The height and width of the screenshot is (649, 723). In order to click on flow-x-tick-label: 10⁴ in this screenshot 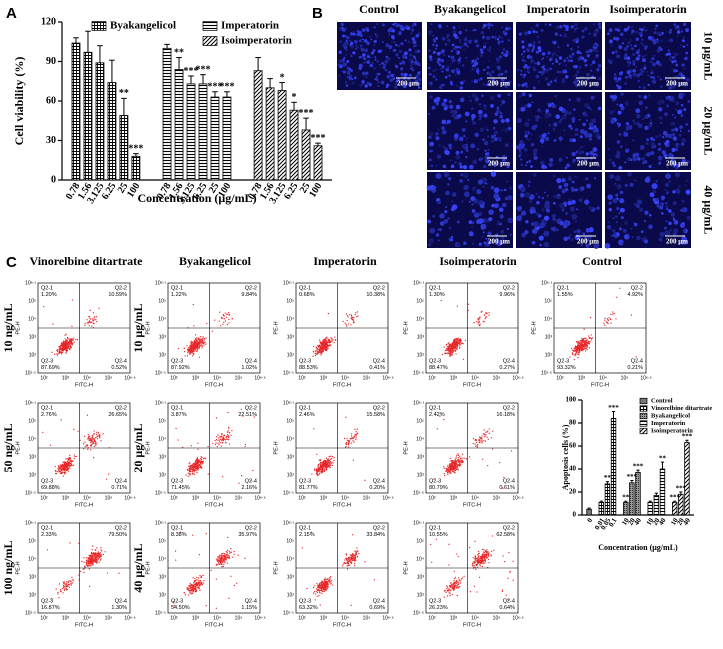, I will do `click(217, 618)`.